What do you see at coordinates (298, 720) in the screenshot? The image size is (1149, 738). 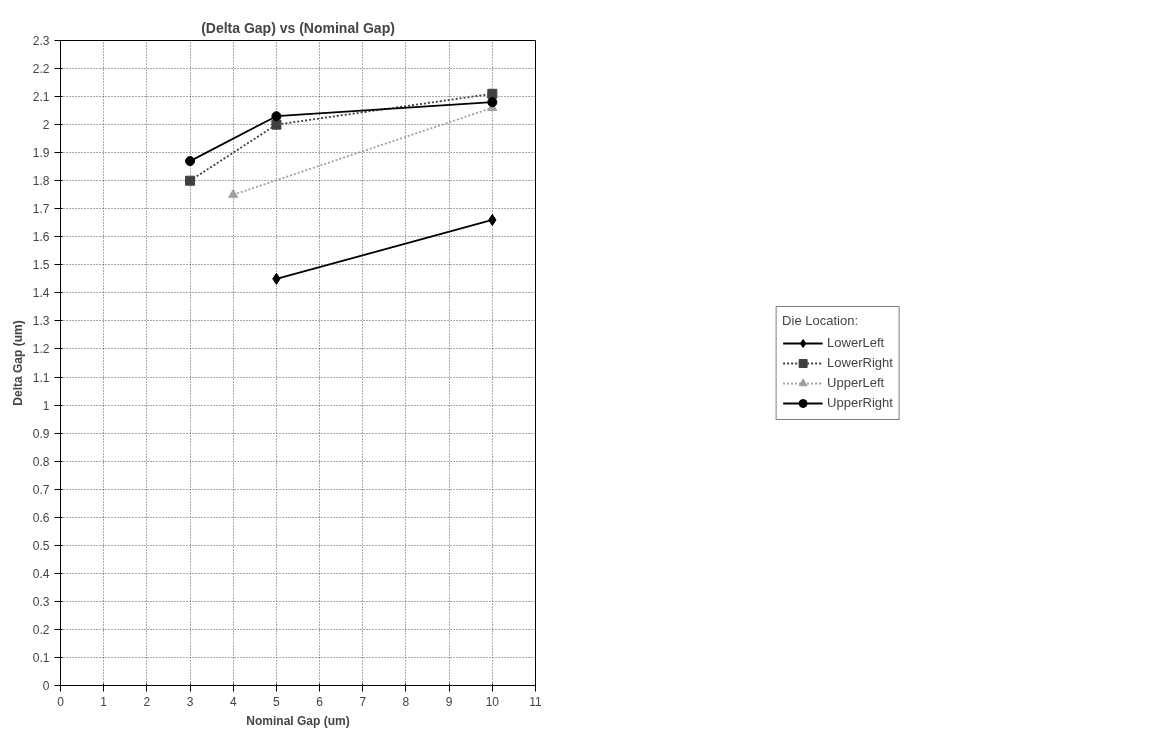 I see `x-axis-title: Nominal Gap (um)` at bounding box center [298, 720].